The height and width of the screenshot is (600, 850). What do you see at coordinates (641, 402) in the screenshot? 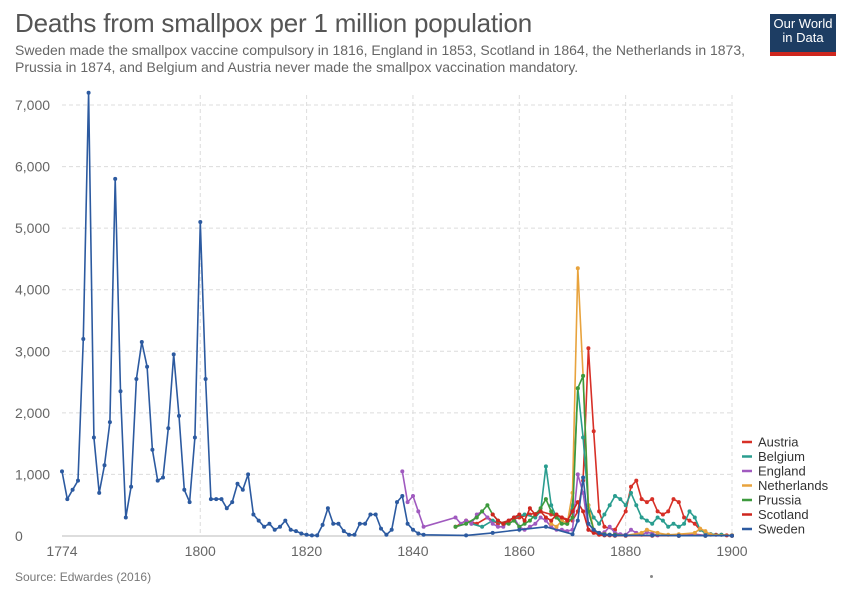
I see `series-line-netherlands` at bounding box center [641, 402].